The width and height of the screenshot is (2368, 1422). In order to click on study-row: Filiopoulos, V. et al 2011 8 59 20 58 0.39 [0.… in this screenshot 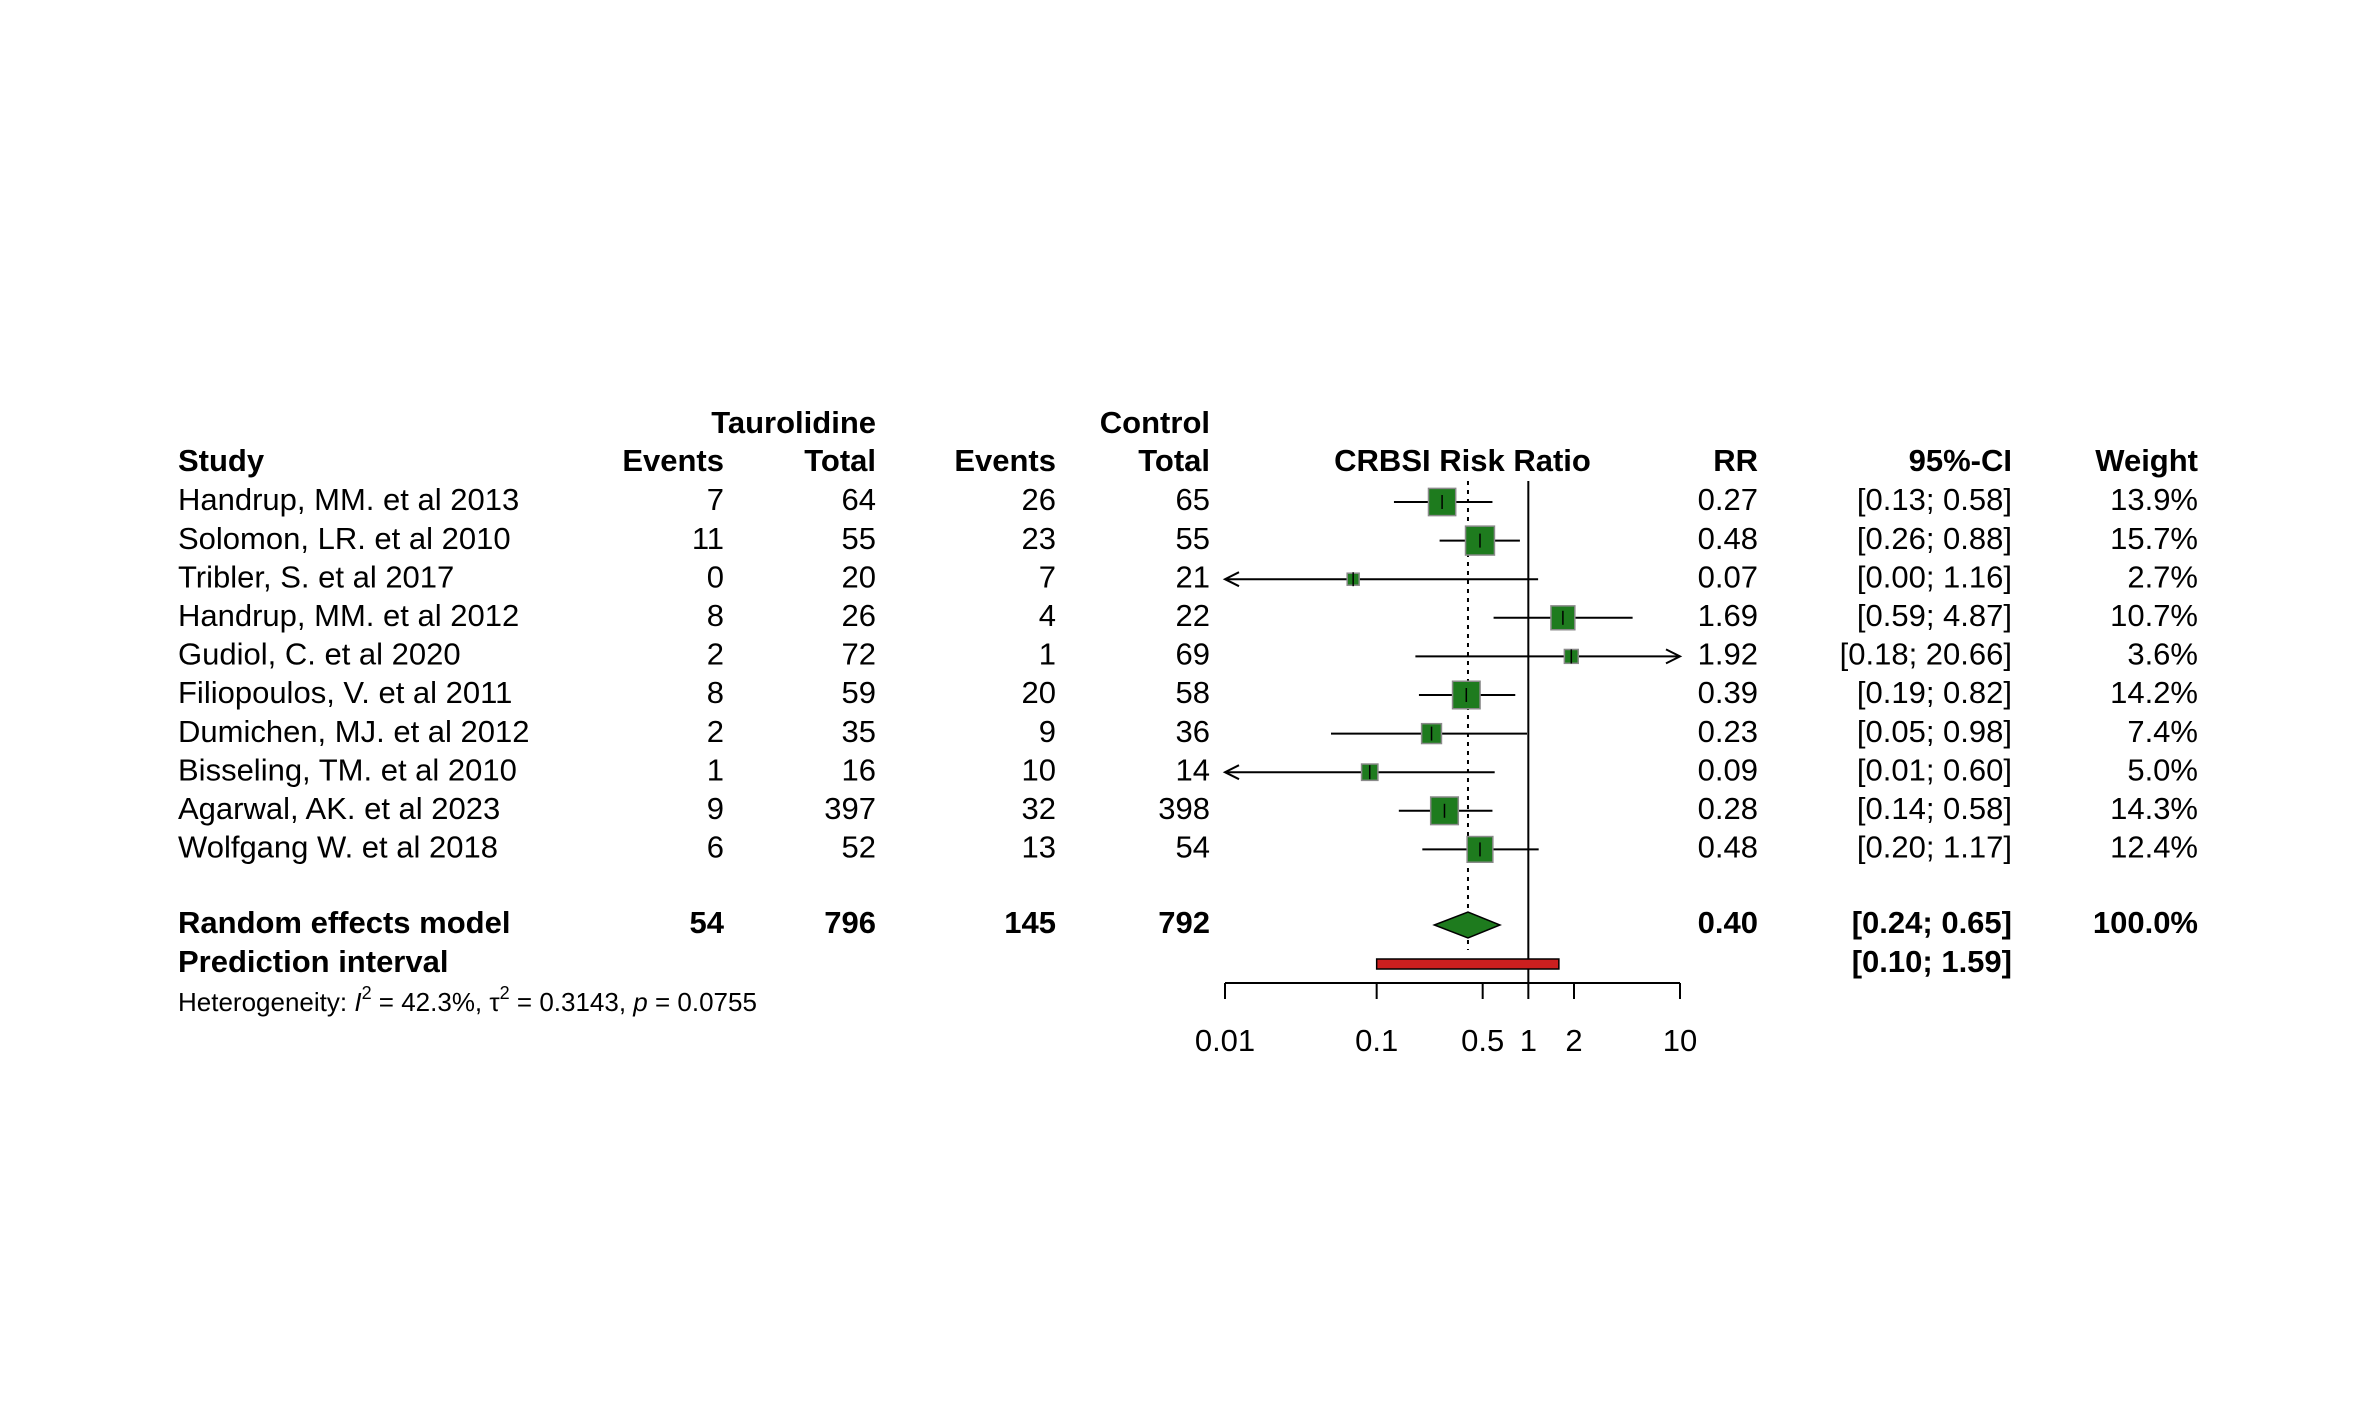, I will do `click(1188, 692)`.